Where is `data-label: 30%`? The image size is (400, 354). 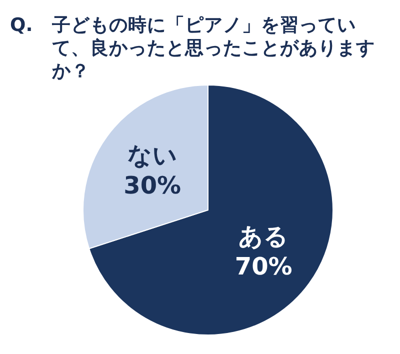 data-label: 30% is located at coordinates (153, 186).